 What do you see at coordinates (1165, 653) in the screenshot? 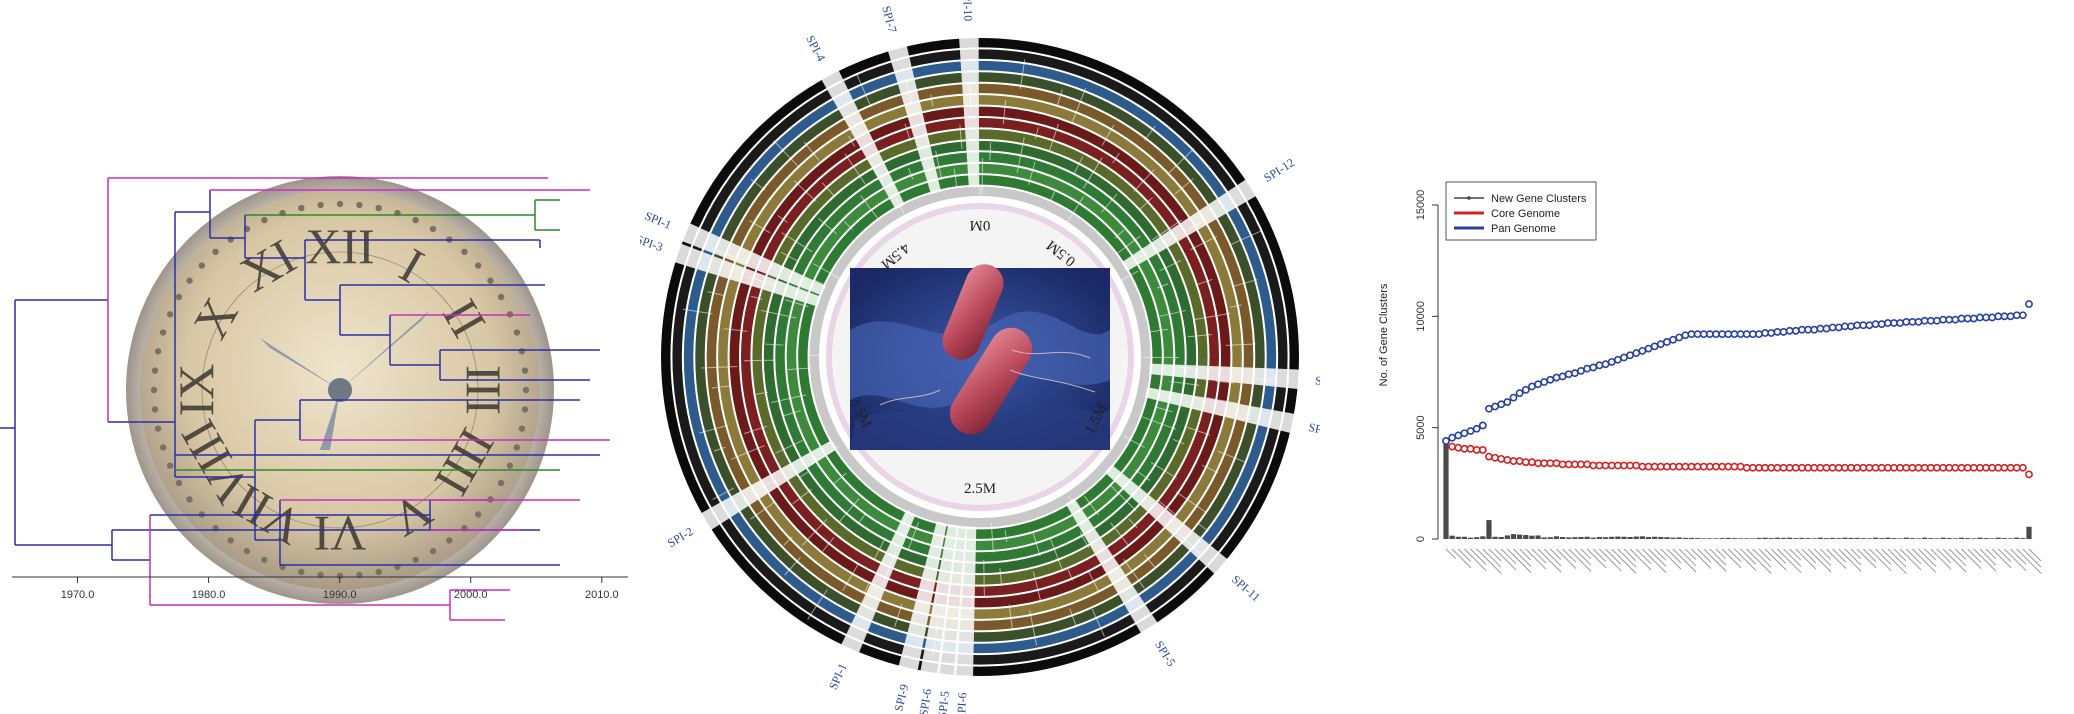
I see `genomic-island-label: SPI-5` at bounding box center [1165, 653].